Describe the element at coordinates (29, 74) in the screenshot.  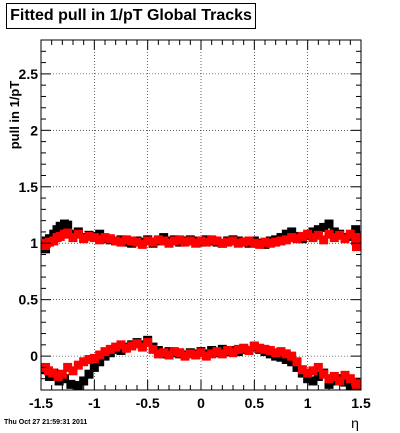
I see `y-tick-label: 2.5` at that location.